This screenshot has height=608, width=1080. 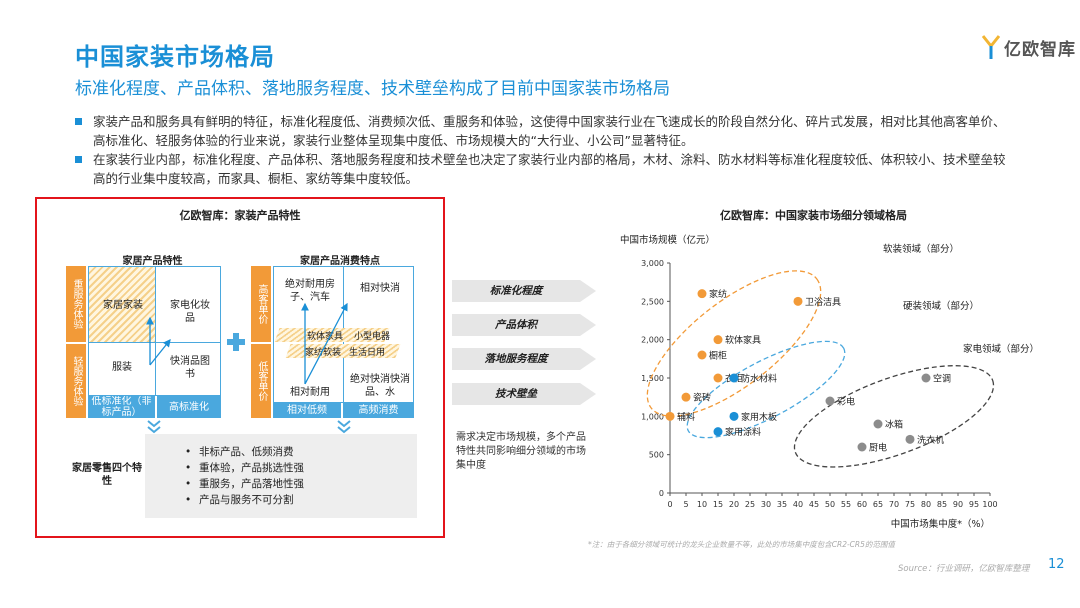 I want to click on matrix-divider-v, so click(x=156, y=331).